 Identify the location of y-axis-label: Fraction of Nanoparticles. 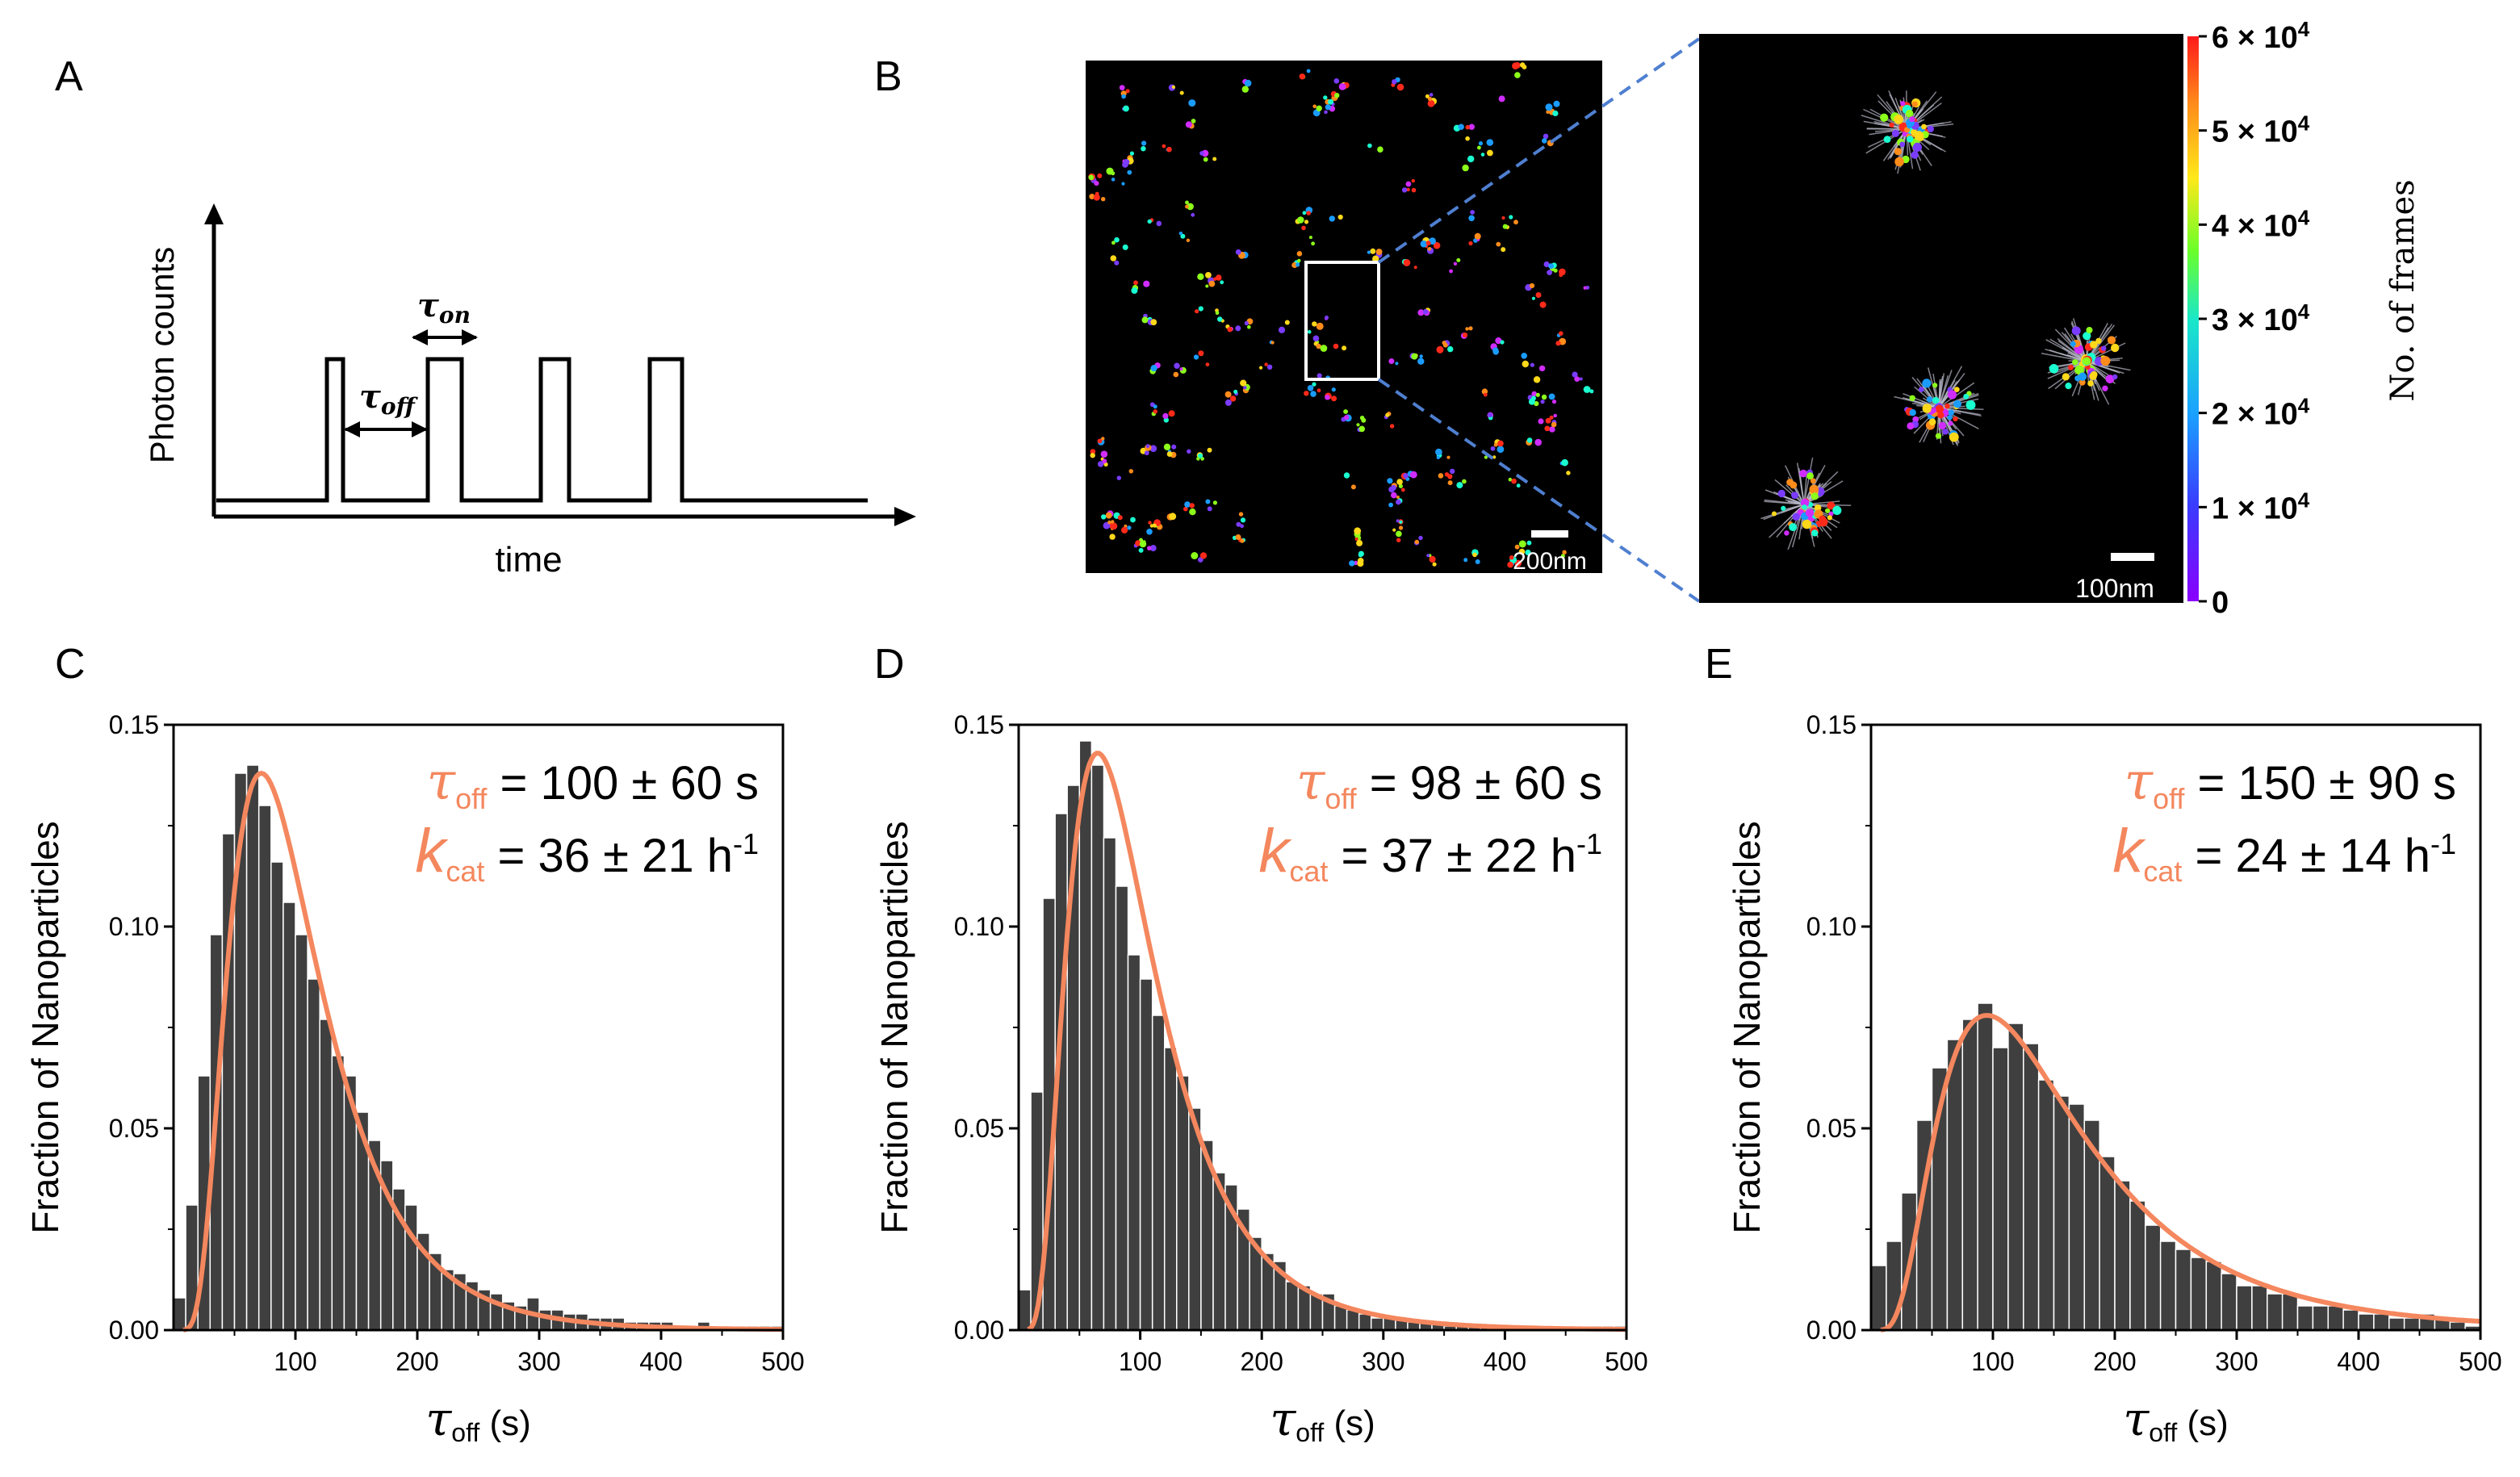
(45, 1027).